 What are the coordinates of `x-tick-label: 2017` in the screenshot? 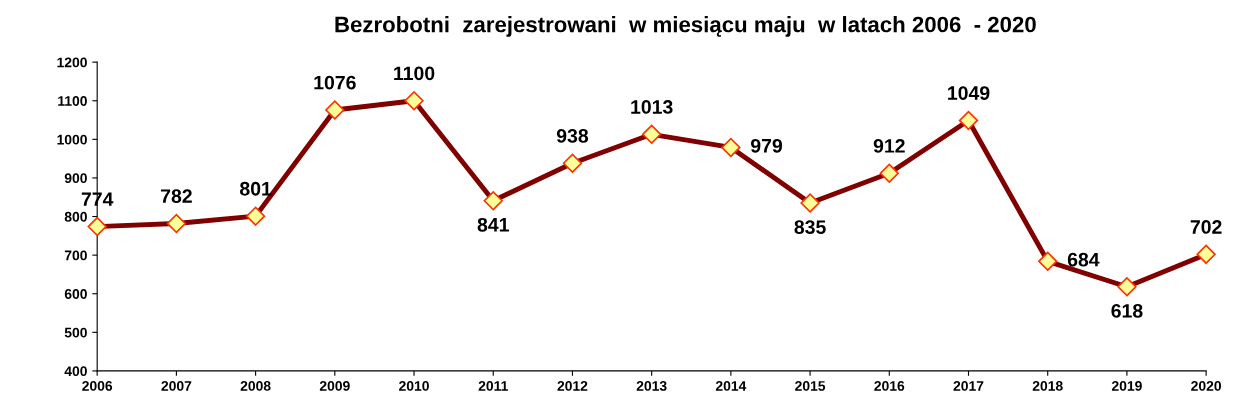 It's located at (968, 386).